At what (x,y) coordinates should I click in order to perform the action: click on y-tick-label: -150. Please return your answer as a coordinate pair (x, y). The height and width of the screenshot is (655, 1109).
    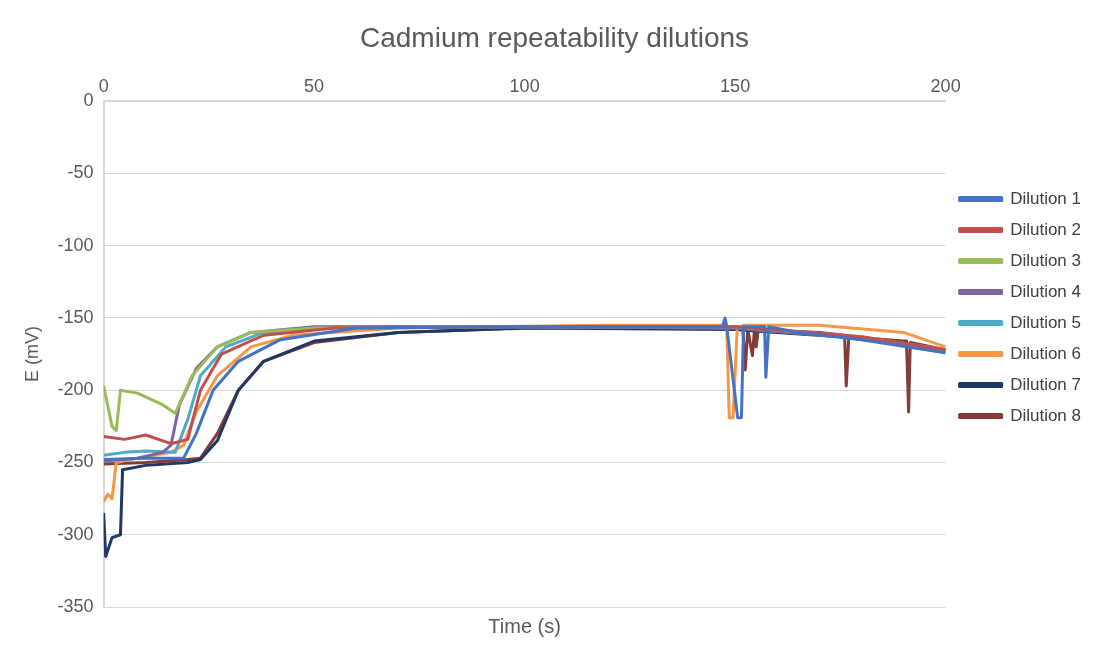
    Looking at the image, I should click on (75, 316).